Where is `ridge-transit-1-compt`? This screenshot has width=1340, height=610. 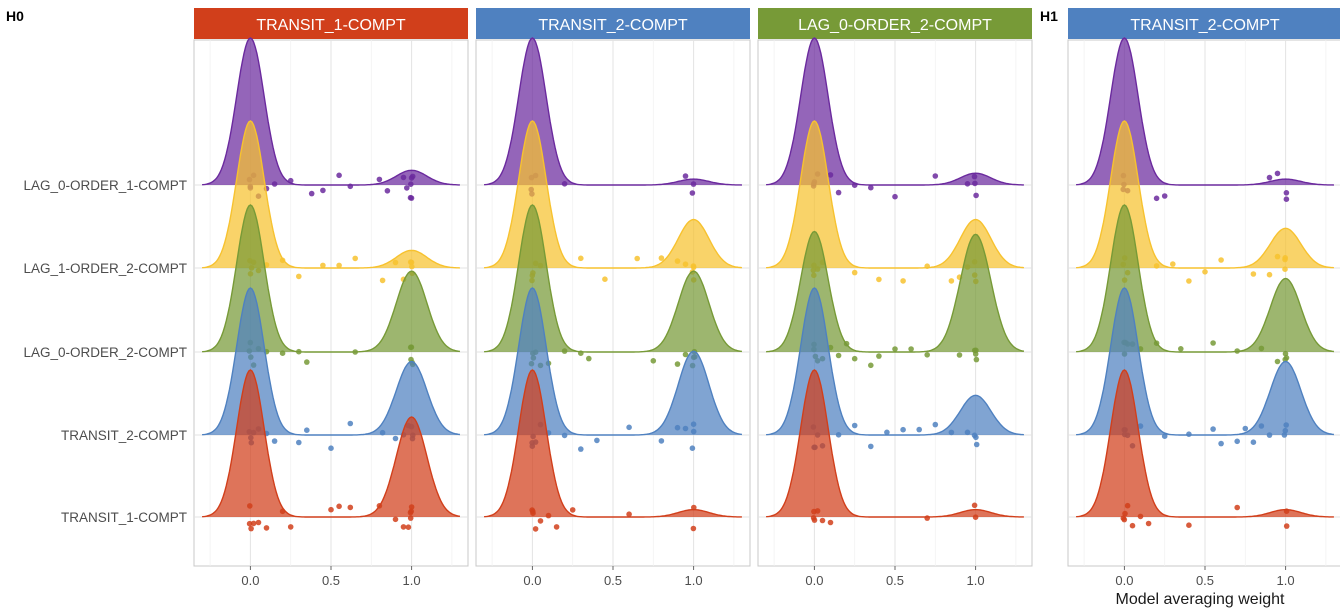
ridge-transit-1-compt is located at coordinates (613, 443).